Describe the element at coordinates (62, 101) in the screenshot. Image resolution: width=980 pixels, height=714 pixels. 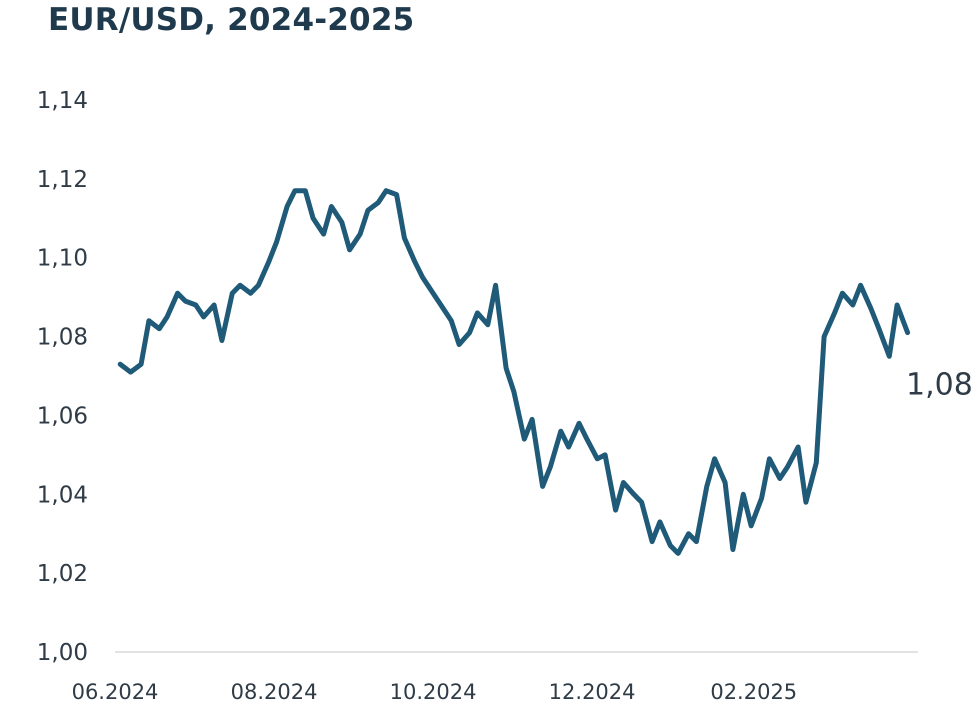
I see `y-tick-label: 1,14` at that location.